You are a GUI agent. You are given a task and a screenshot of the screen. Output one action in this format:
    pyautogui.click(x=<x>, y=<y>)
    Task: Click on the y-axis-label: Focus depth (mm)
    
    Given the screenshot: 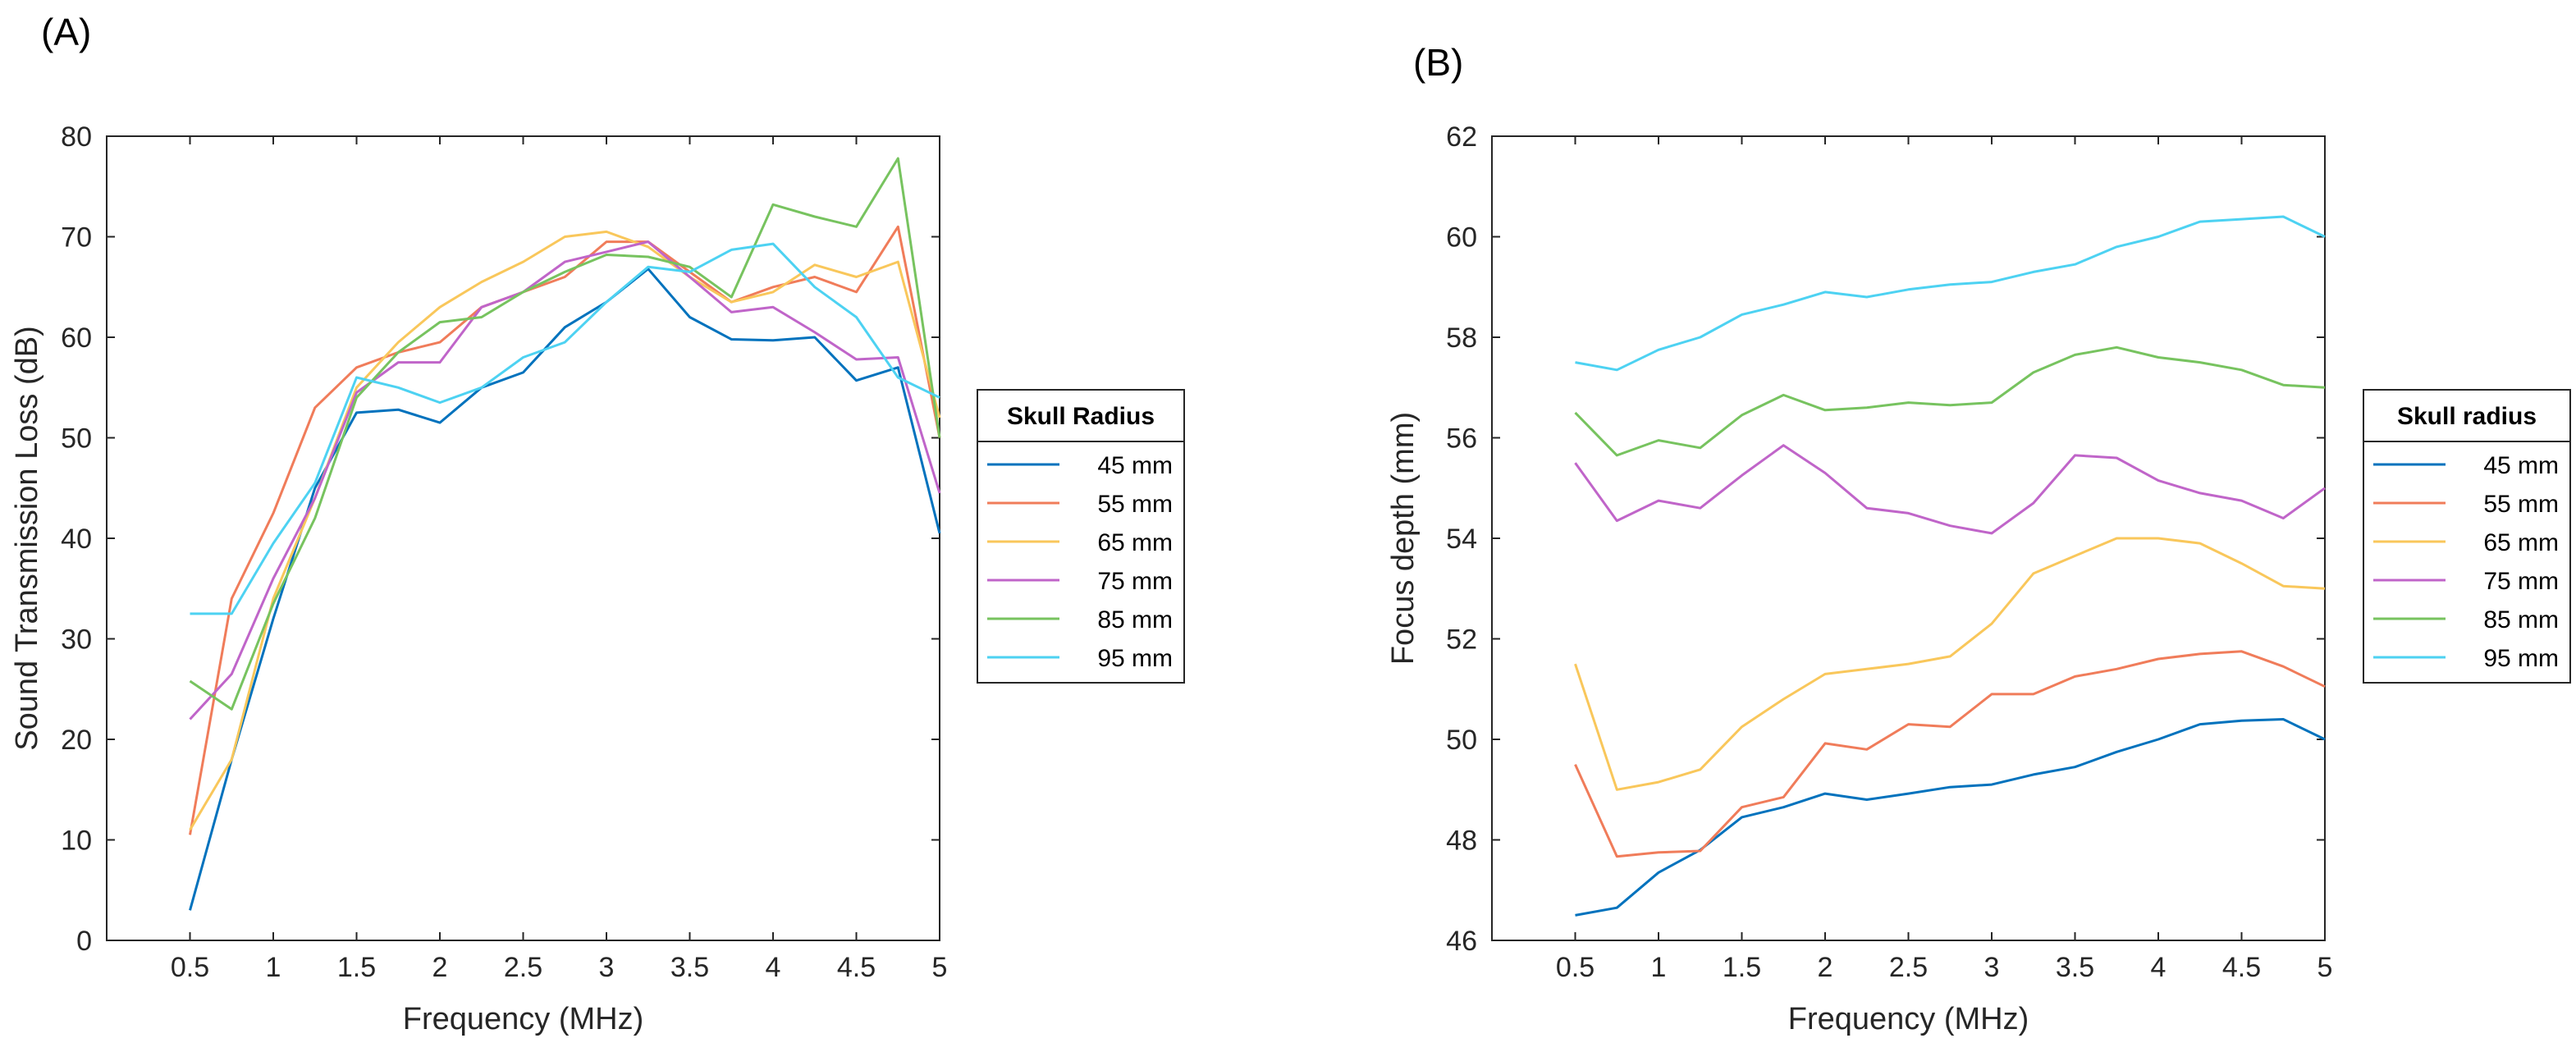 What is the action you would take?
    pyautogui.click(x=1403, y=538)
    